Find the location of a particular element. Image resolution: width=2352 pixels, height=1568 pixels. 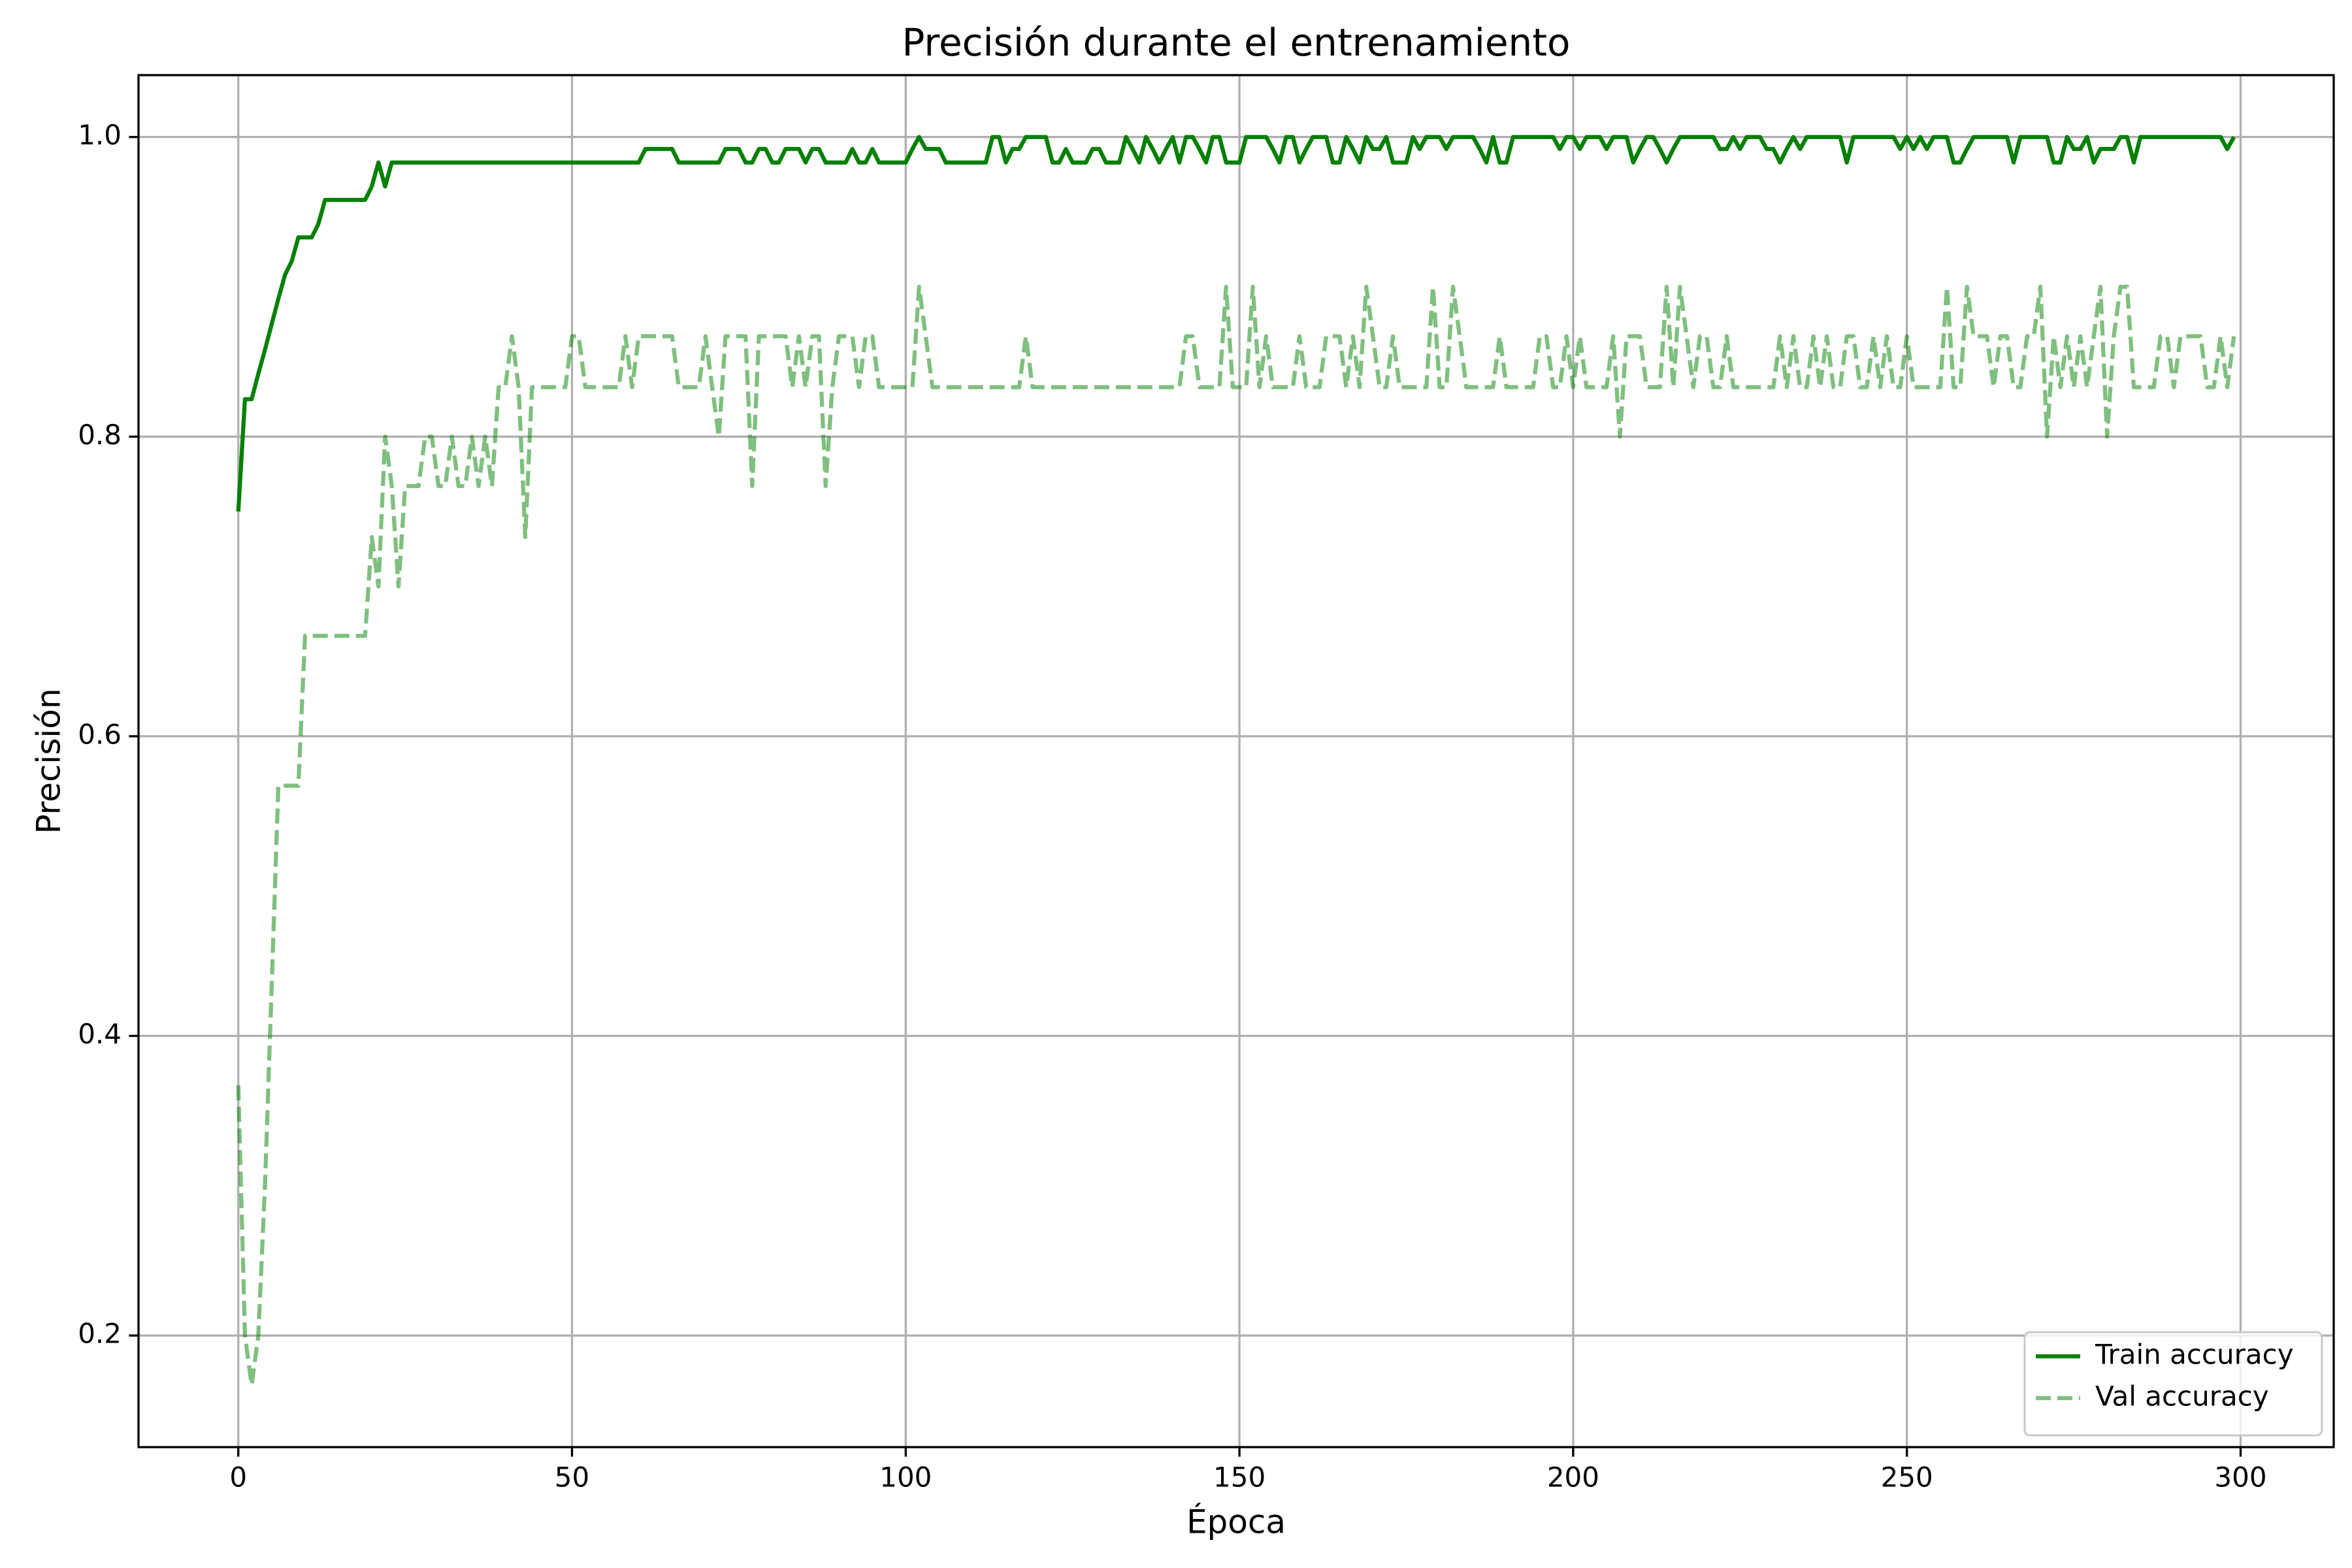

chart-title: Precisión durante el entrenamiento is located at coordinates (1236, 42).